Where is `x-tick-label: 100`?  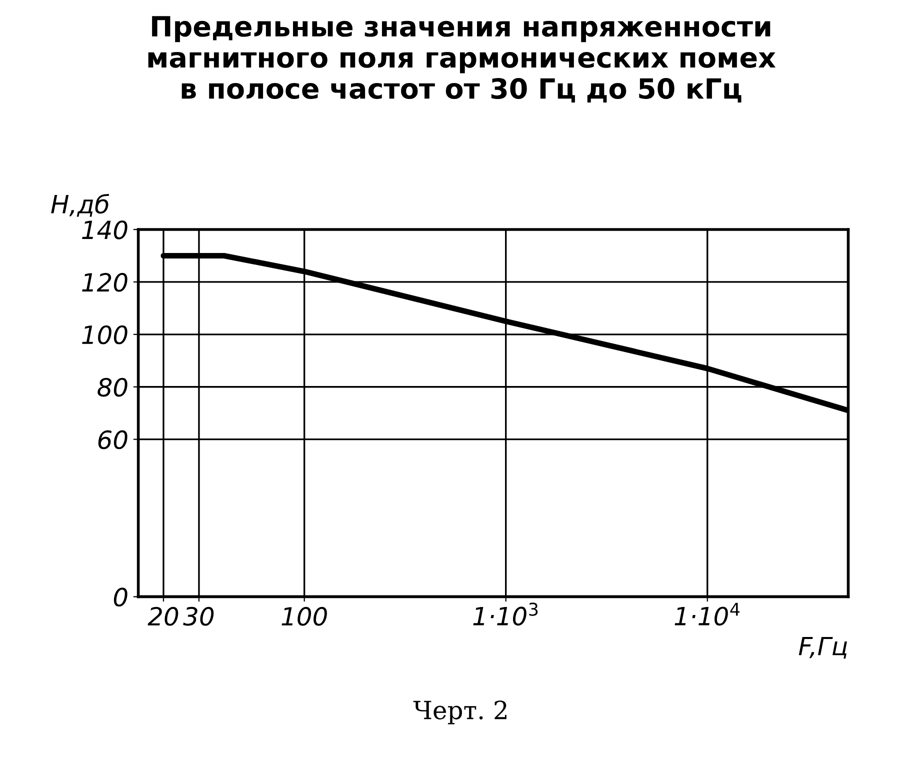 x-tick-label: 100 is located at coordinates (304, 616).